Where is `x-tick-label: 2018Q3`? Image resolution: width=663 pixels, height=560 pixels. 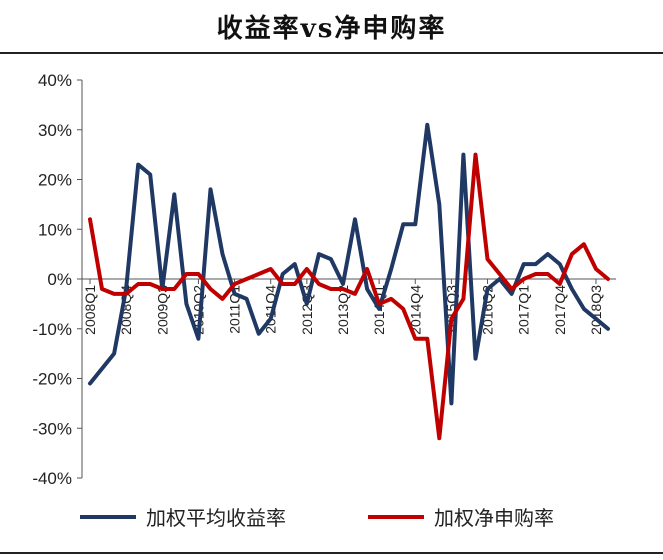 x-tick-label: 2018Q3 is located at coordinates (596, 310).